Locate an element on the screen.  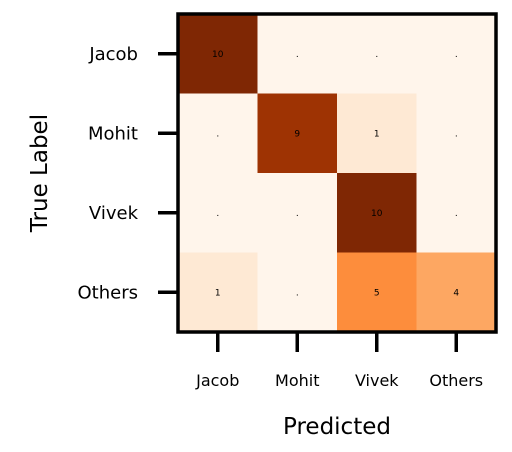
x-tick-label-2: Vivek is located at coordinates (377, 380).